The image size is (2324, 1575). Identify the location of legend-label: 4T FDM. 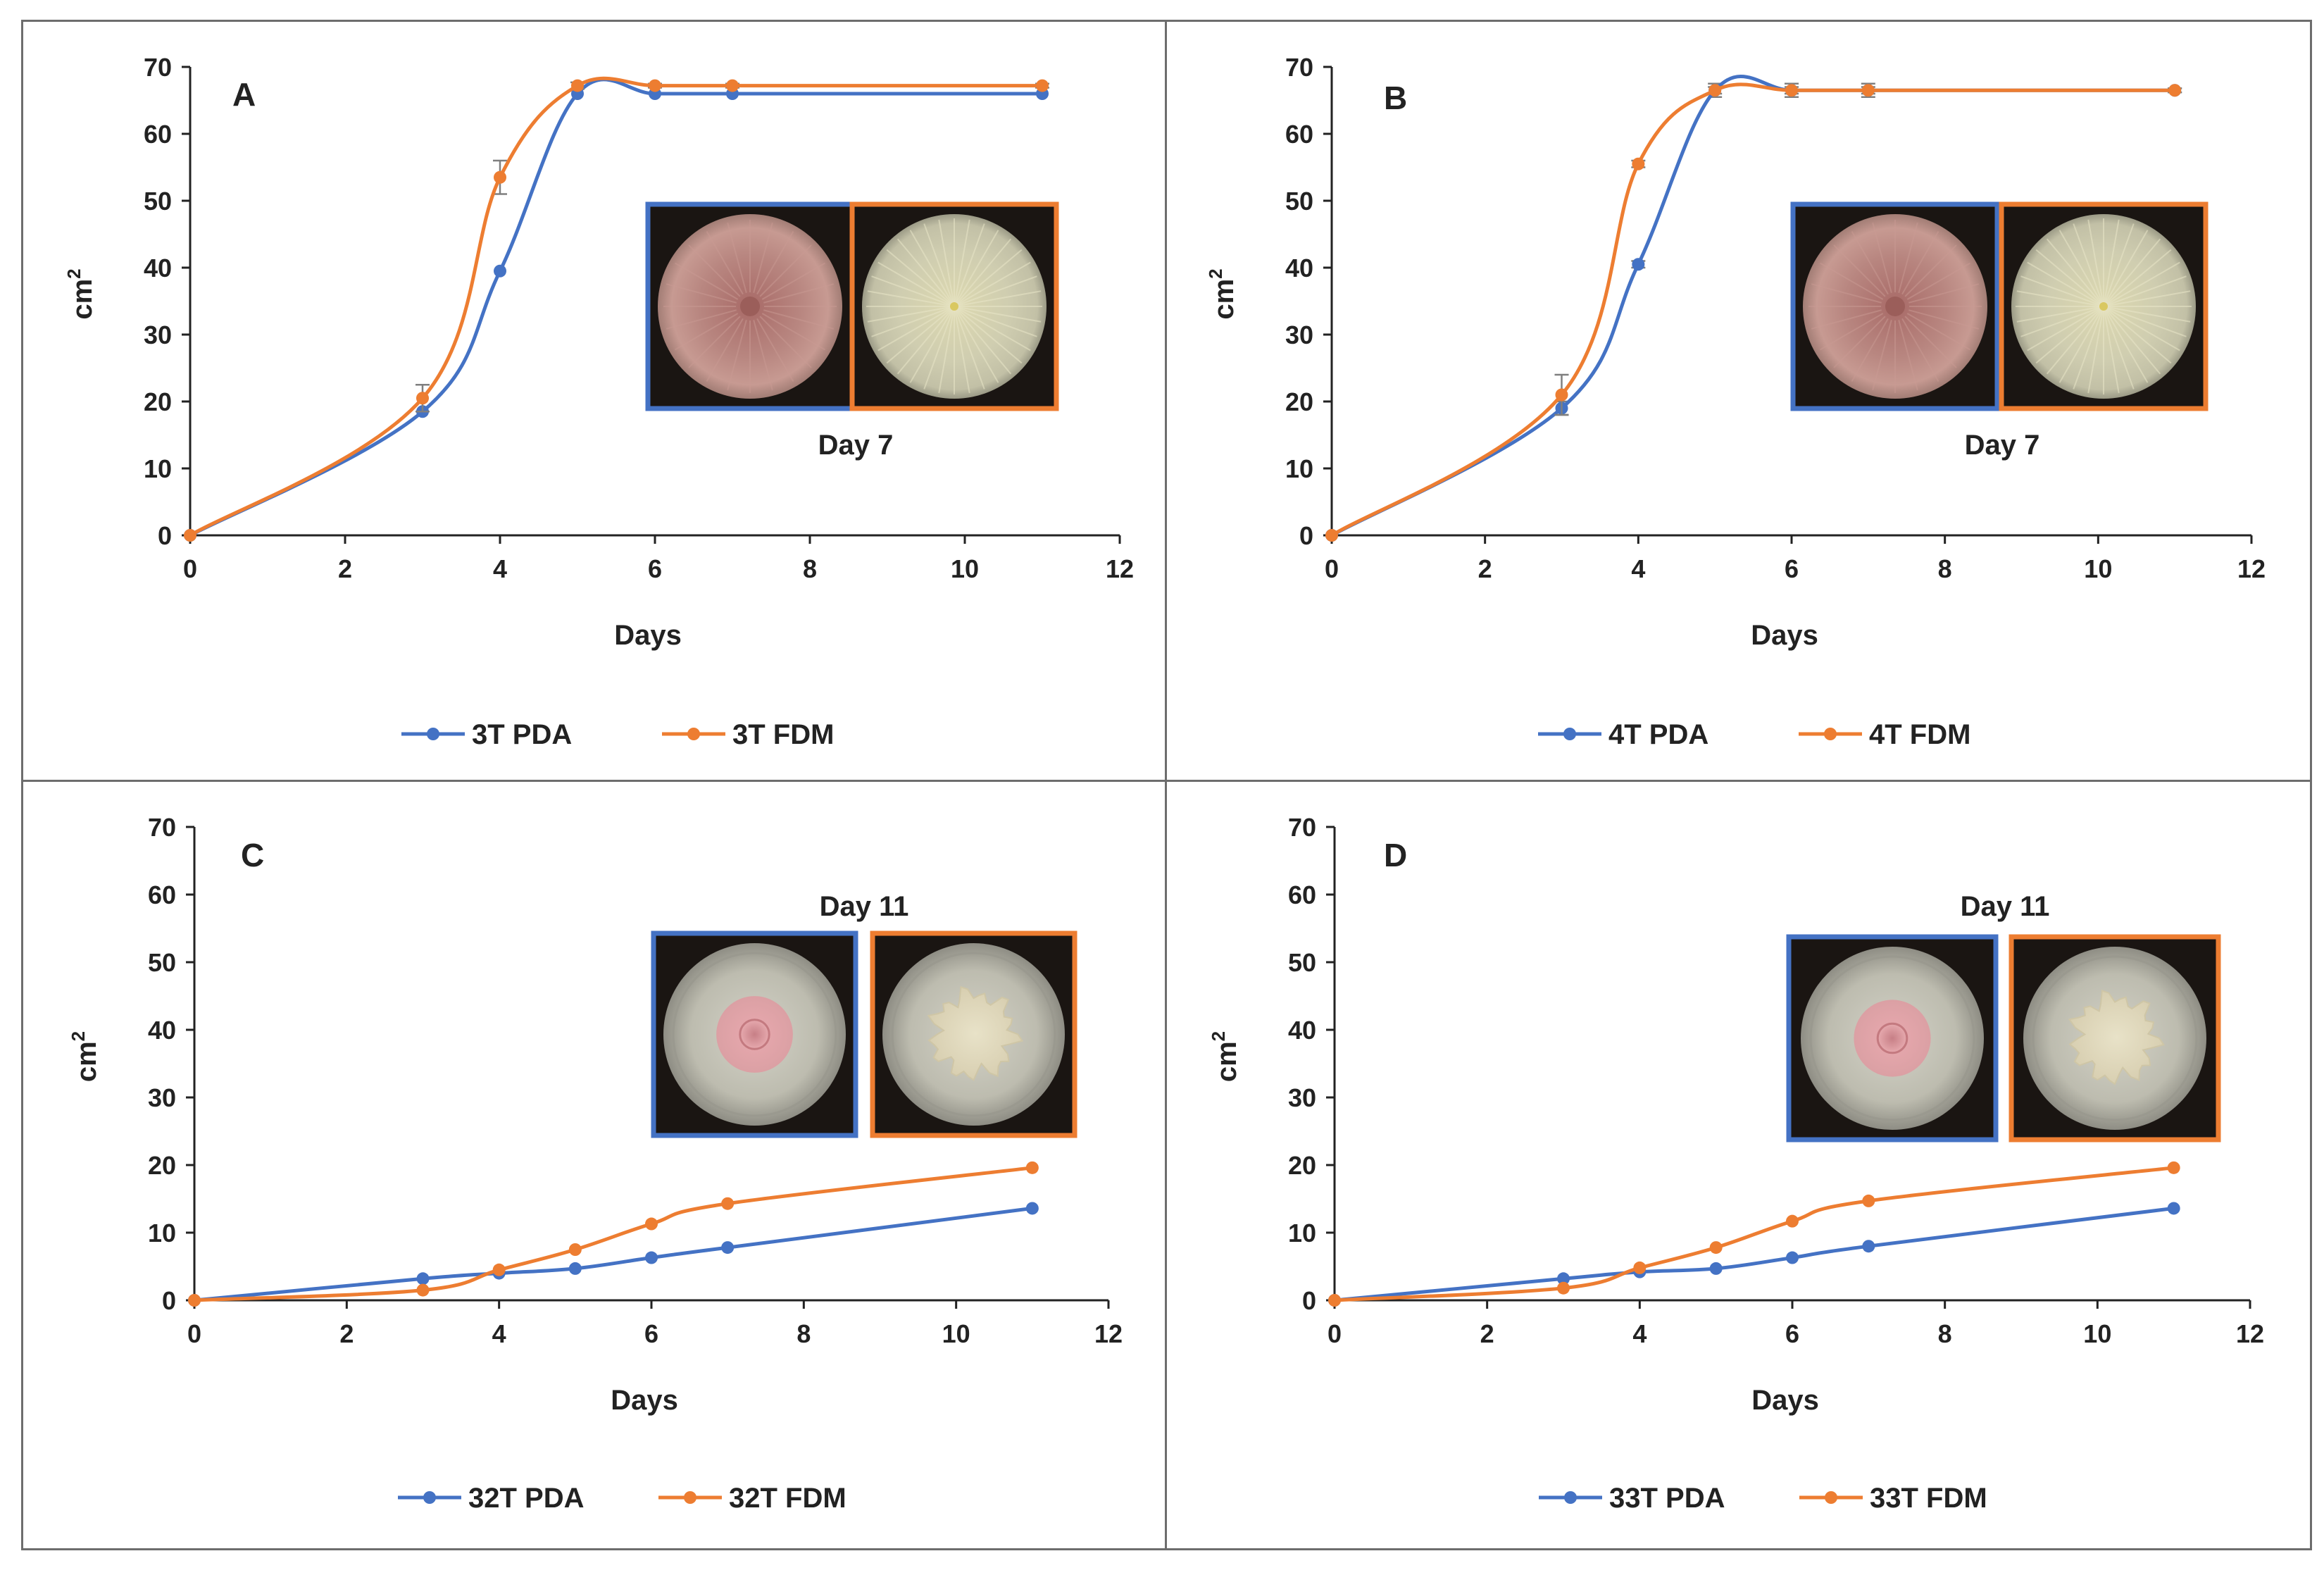
(1920, 734).